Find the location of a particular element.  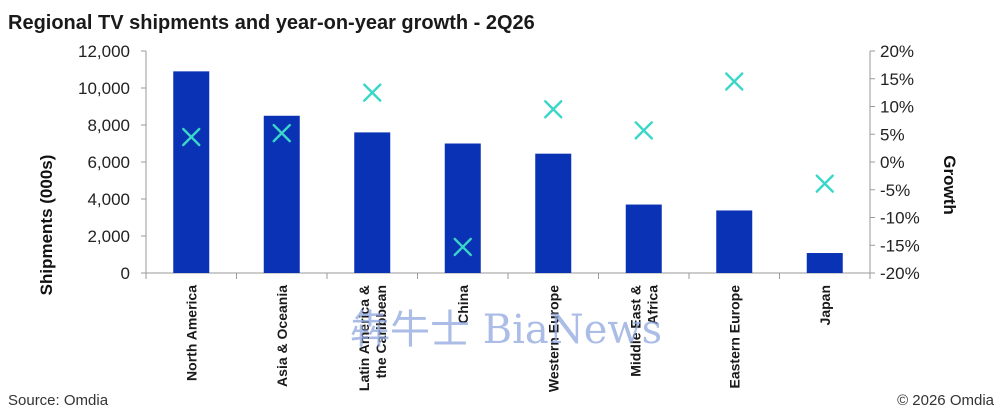

y2-tick-label: -20% is located at coordinates (900, 273).